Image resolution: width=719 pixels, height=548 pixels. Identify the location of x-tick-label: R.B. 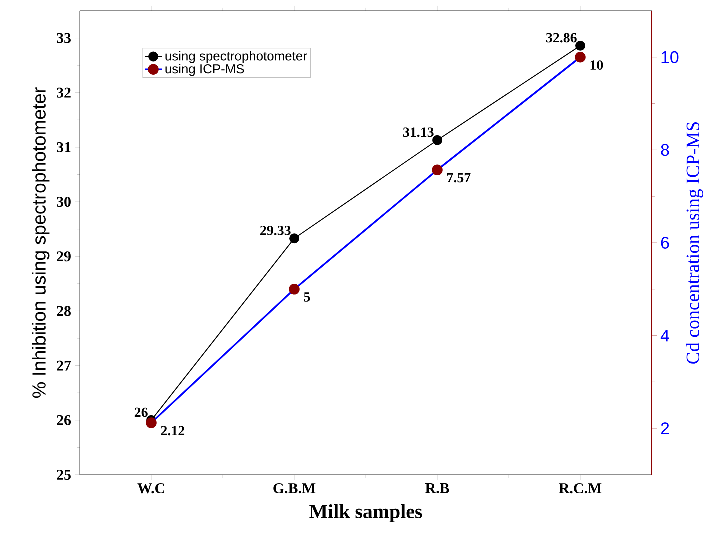
(438, 489).